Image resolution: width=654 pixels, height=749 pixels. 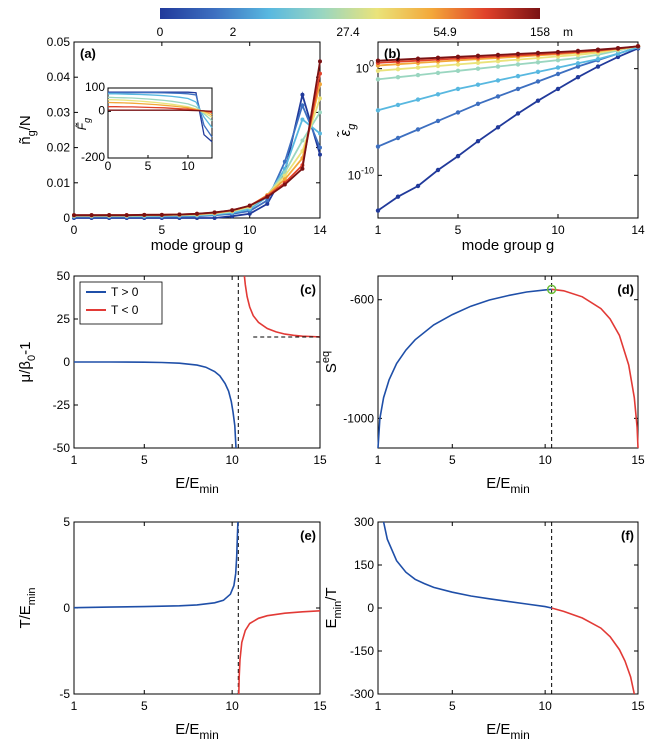 I want to click on y-axis-label: ñg/N, so click(x=27, y=129).